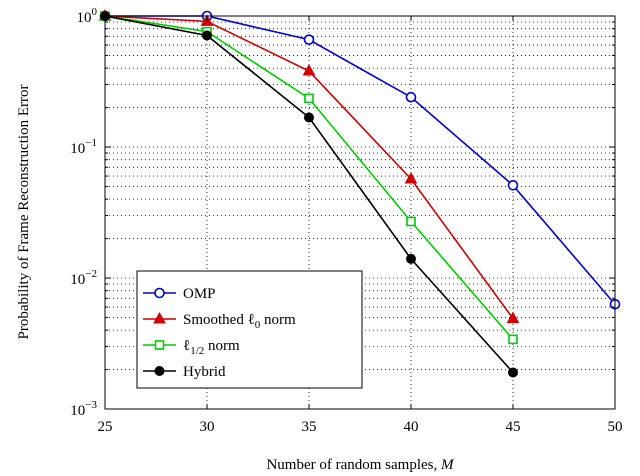 This screenshot has height=476, width=640. Describe the element at coordinates (105, 427) in the screenshot. I see `x-tick-label: 25` at that location.